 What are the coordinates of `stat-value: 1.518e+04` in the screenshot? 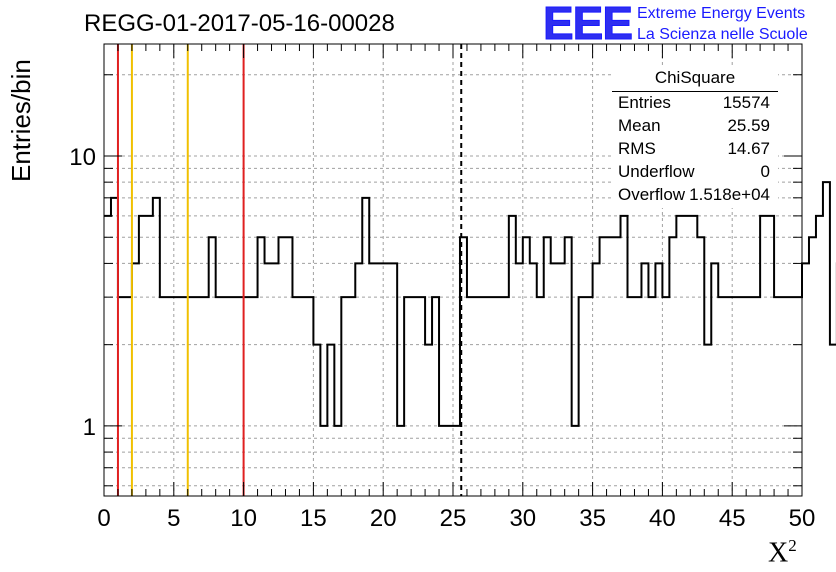 It's located at (729, 194).